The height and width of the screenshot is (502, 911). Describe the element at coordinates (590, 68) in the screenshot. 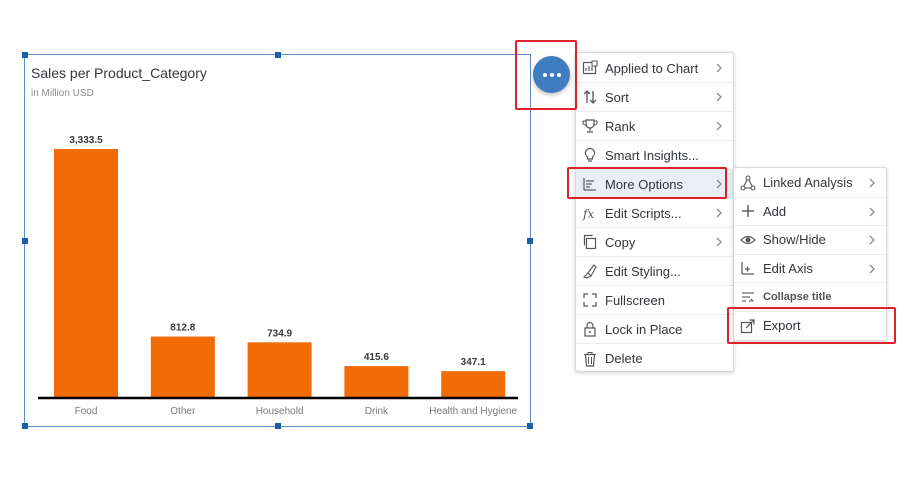

I see `chart-filter-icon` at that location.